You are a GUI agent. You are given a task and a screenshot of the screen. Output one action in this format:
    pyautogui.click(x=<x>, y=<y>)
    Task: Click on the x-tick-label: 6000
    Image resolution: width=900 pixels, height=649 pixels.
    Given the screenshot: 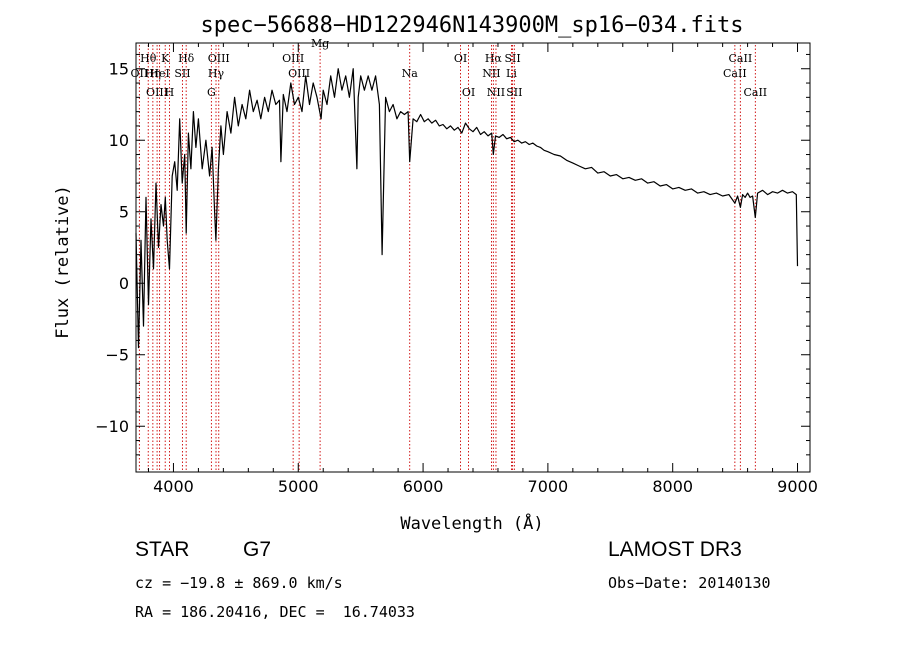 What is the action you would take?
    pyautogui.click(x=423, y=486)
    